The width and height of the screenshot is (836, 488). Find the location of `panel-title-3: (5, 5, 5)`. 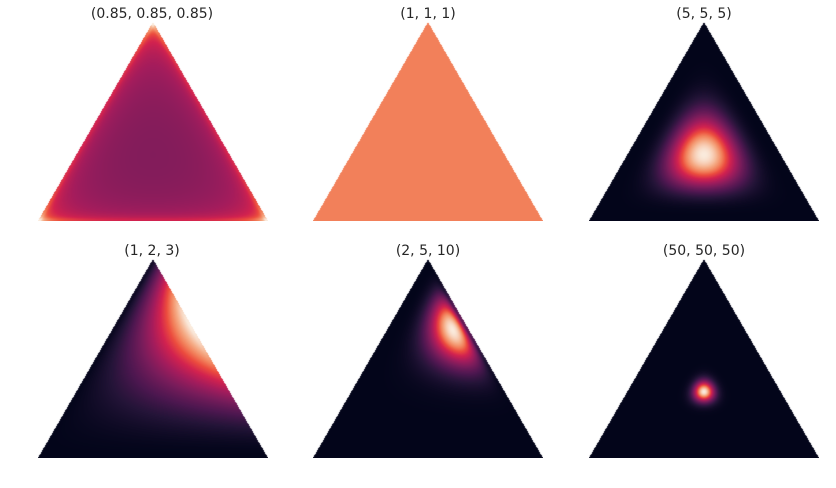

panel-title-3: (5, 5, 5) is located at coordinates (703, 14).